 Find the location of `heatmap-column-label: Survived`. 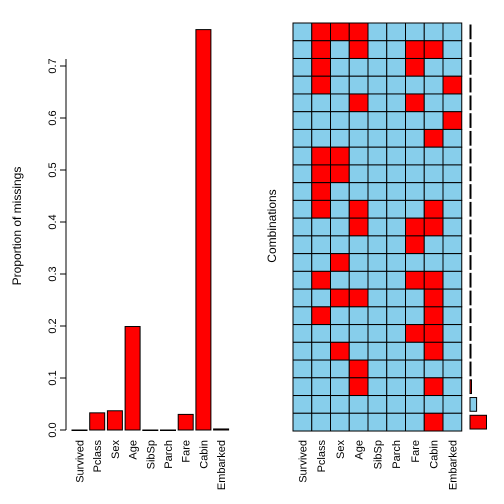

heatmap-column-label: Survived is located at coordinates (303, 461).